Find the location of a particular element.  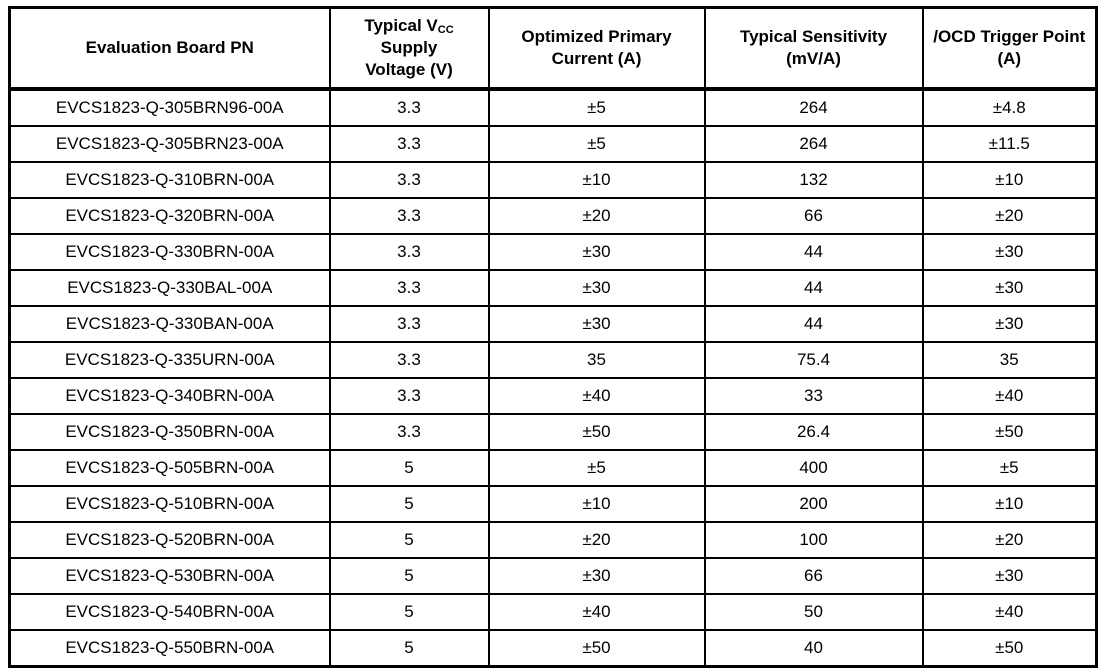

col-header-ocd-trigger-point: /OCD Trigger Point (A) is located at coordinates (1009, 48).